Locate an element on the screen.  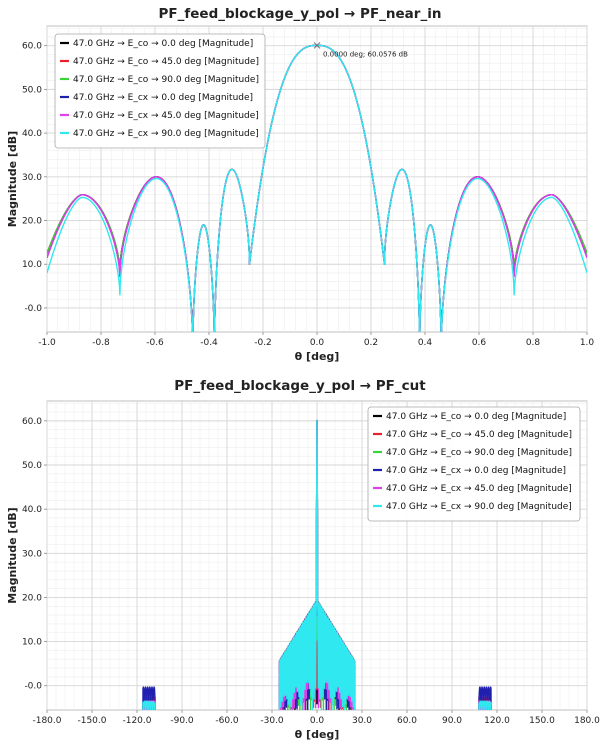
x-tick-label: -0.2 is located at coordinates (263, 343).